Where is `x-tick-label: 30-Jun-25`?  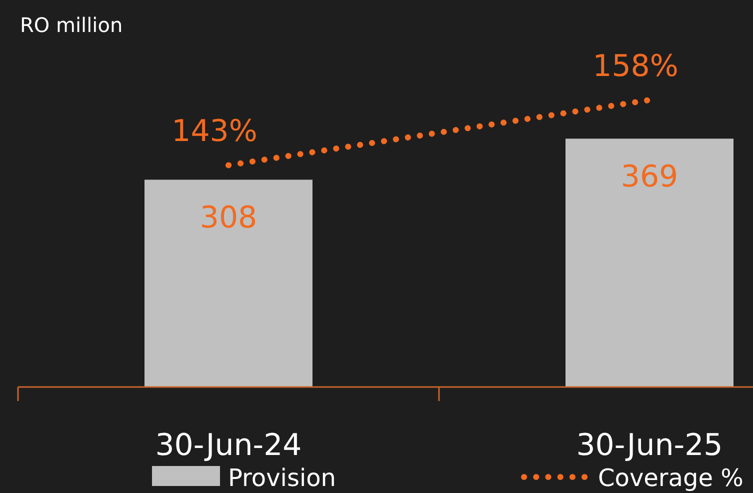 x-tick-label: 30-Jun-25 is located at coordinates (649, 445).